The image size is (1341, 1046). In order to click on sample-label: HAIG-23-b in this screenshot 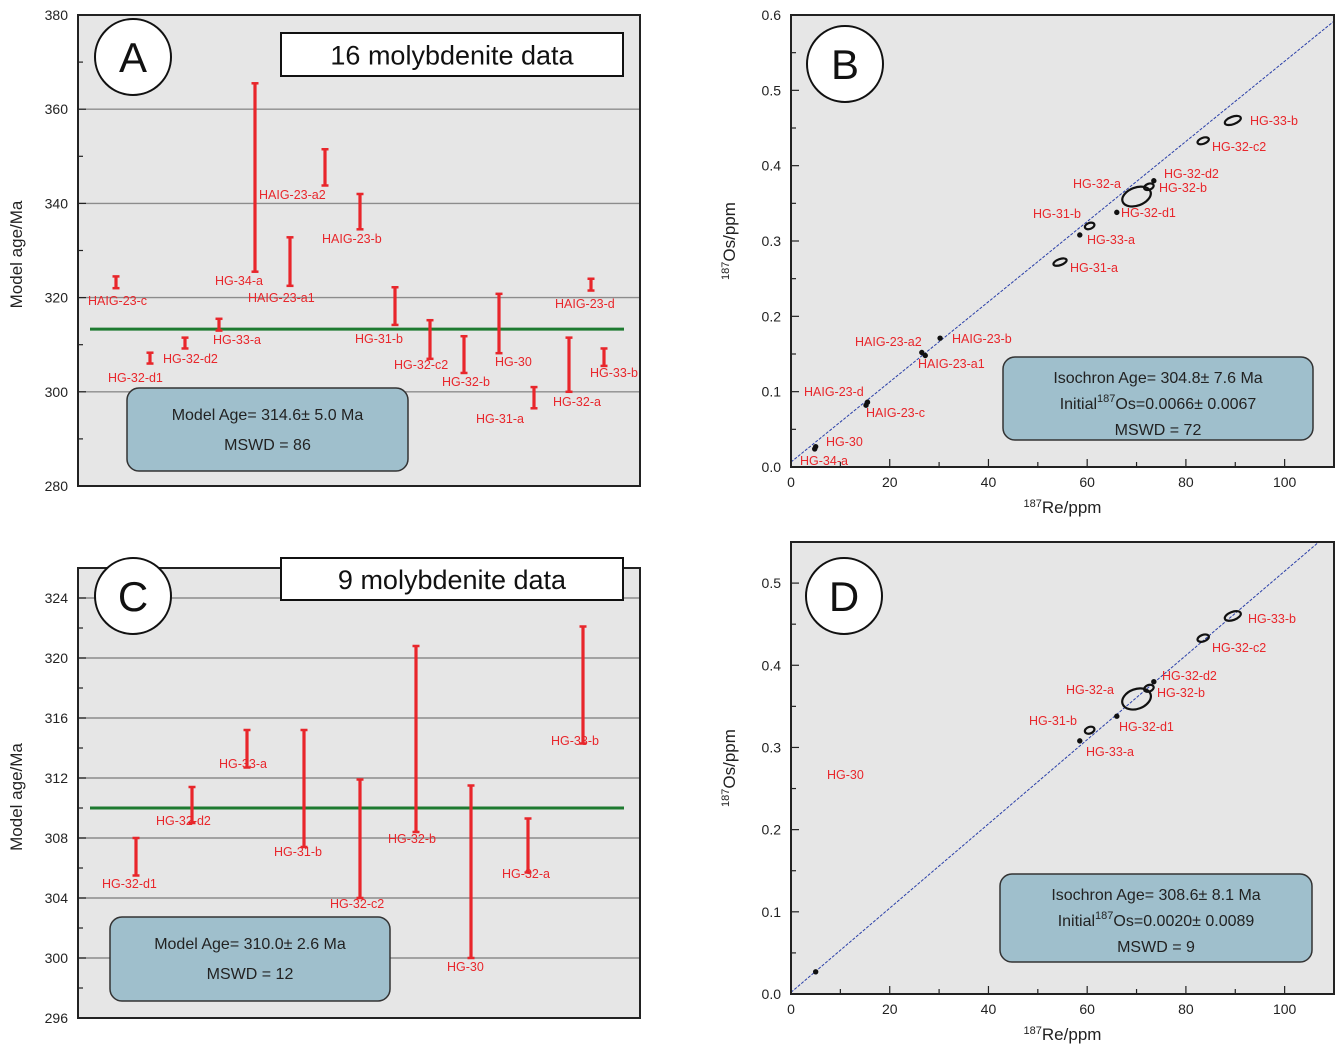, I will do `click(982, 339)`.